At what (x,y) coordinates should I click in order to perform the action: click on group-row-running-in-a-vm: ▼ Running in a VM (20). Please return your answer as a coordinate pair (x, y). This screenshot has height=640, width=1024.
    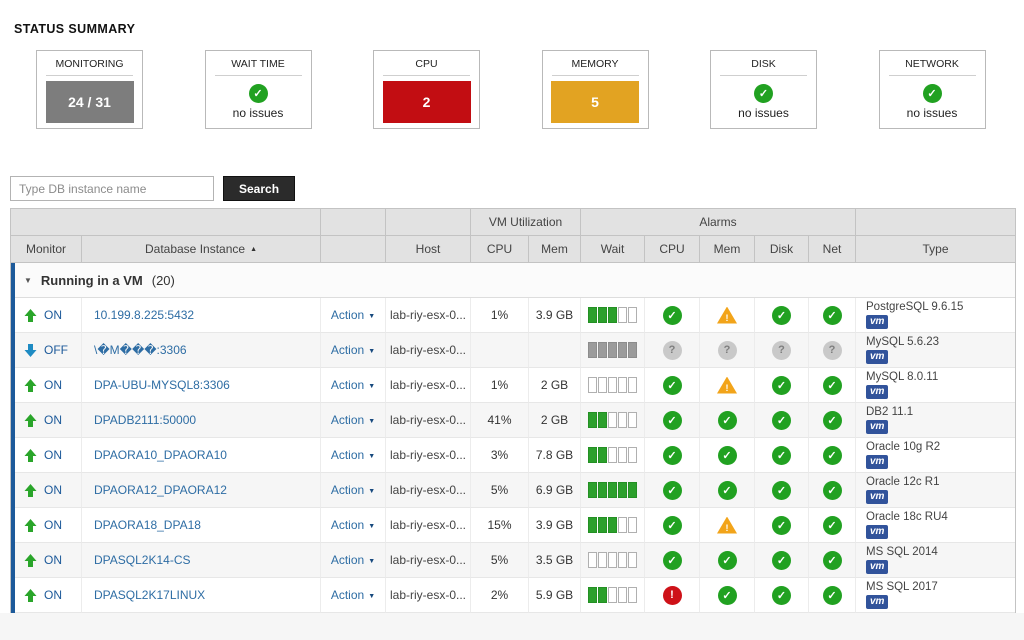
    Looking at the image, I should click on (513, 280).